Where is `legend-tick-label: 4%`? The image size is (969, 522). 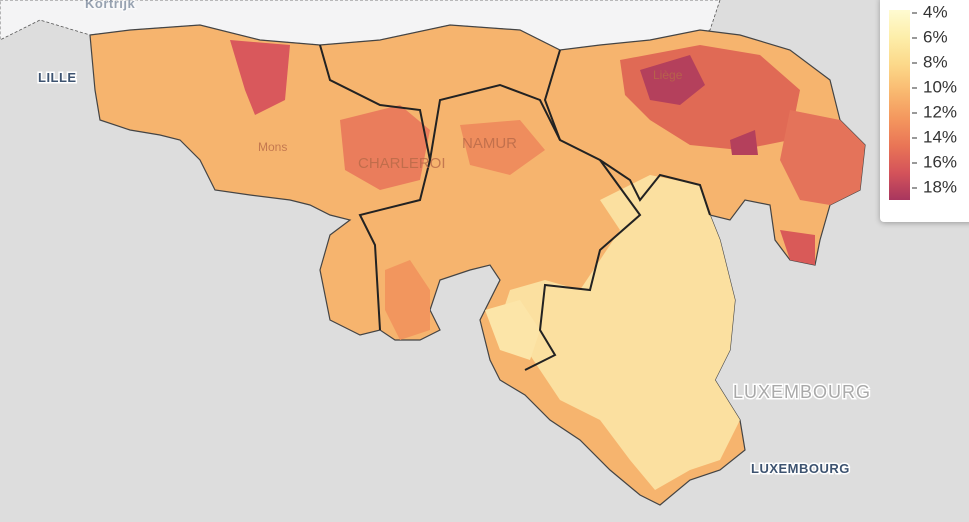
legend-tick-label: 4% is located at coordinates (935, 11).